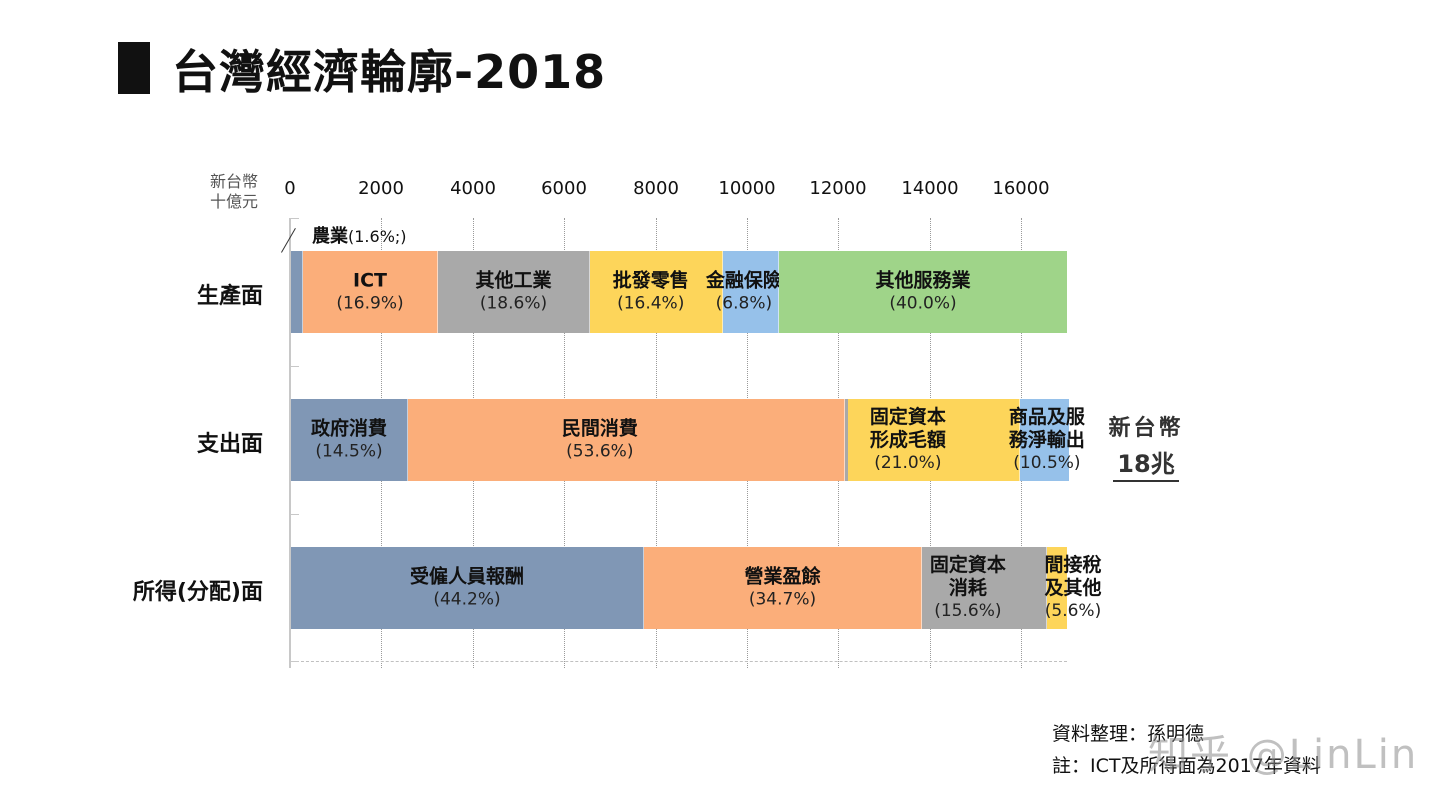 This screenshot has height=810, width=1440. What do you see at coordinates (1073, 611) in the screenshot?
I see `segment-pct: (5.6%)` at bounding box center [1073, 611].